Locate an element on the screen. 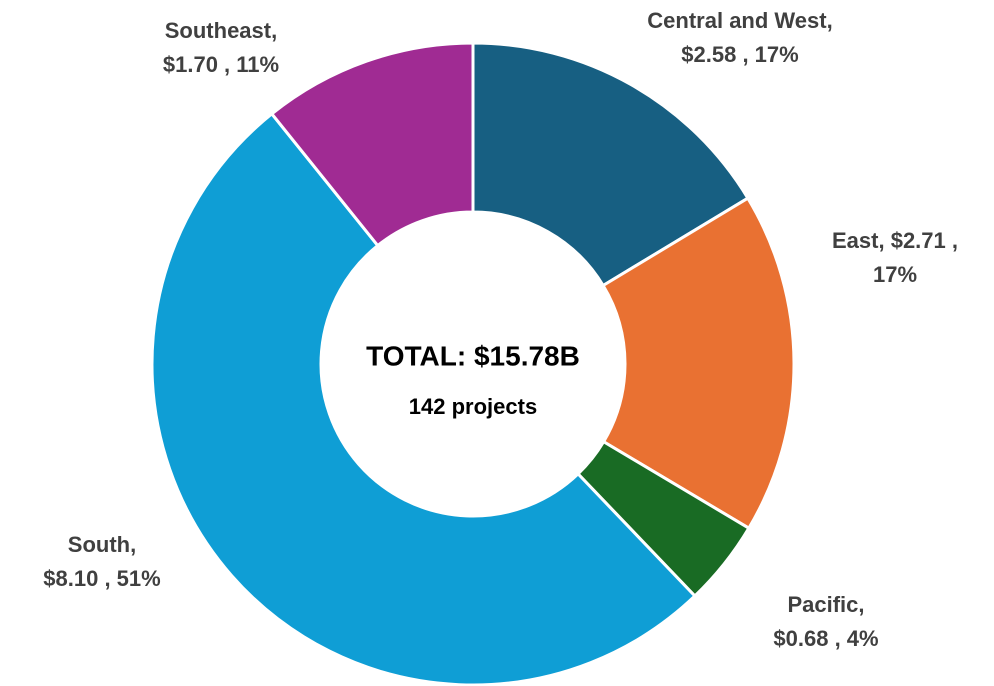 The height and width of the screenshot is (686, 994). label-name: Central and West is located at coordinates (737, 20).